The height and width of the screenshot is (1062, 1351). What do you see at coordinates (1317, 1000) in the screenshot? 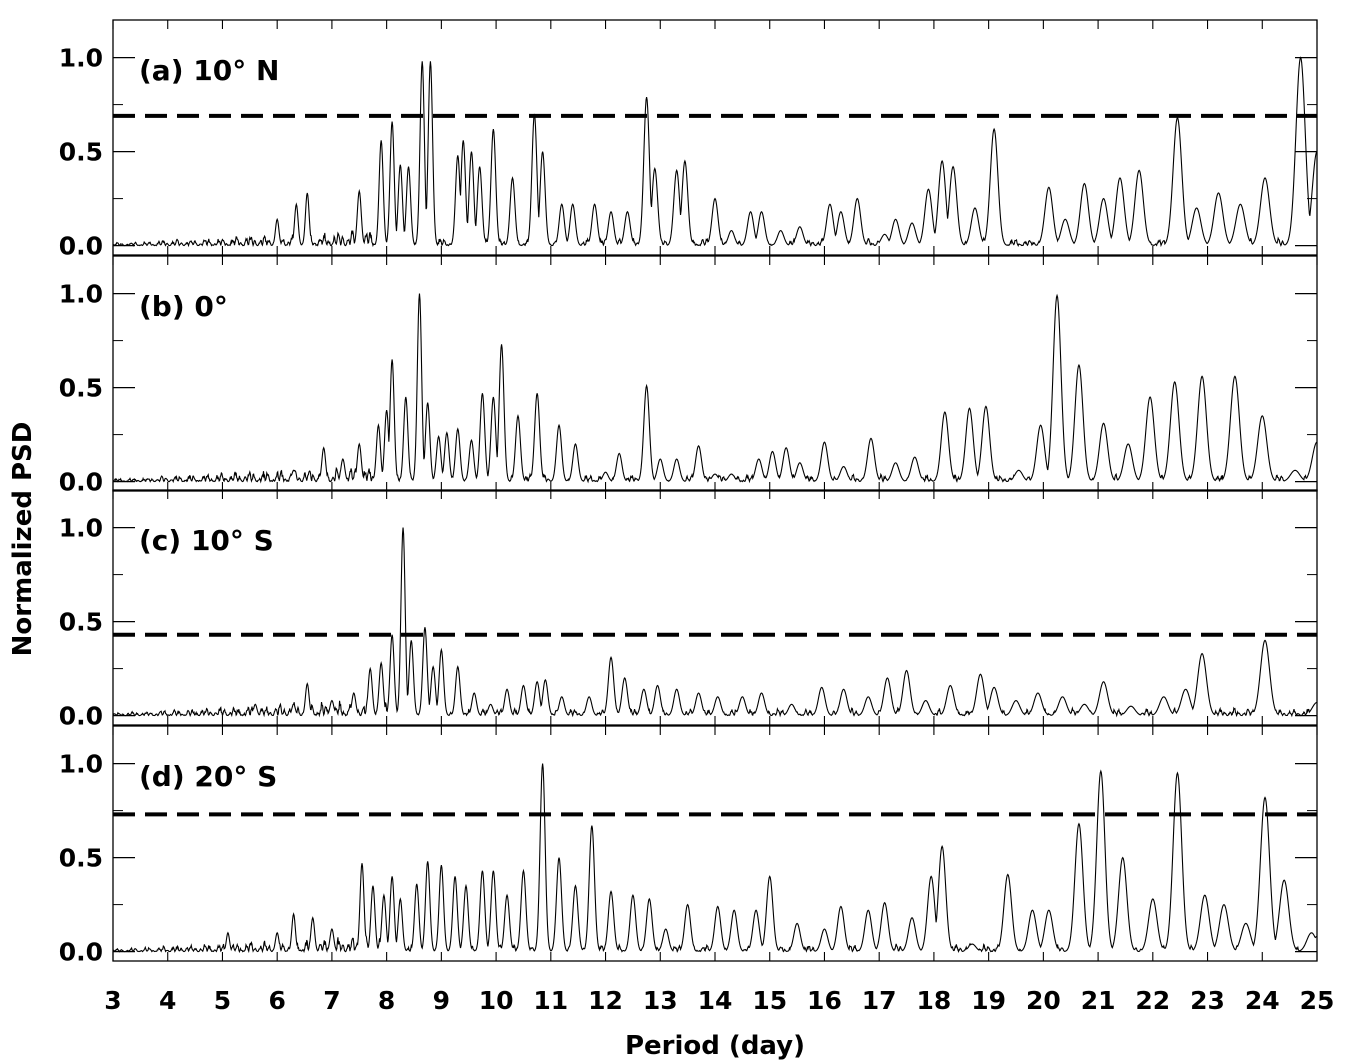
I see `x-tick-label: 25` at bounding box center [1317, 1000].